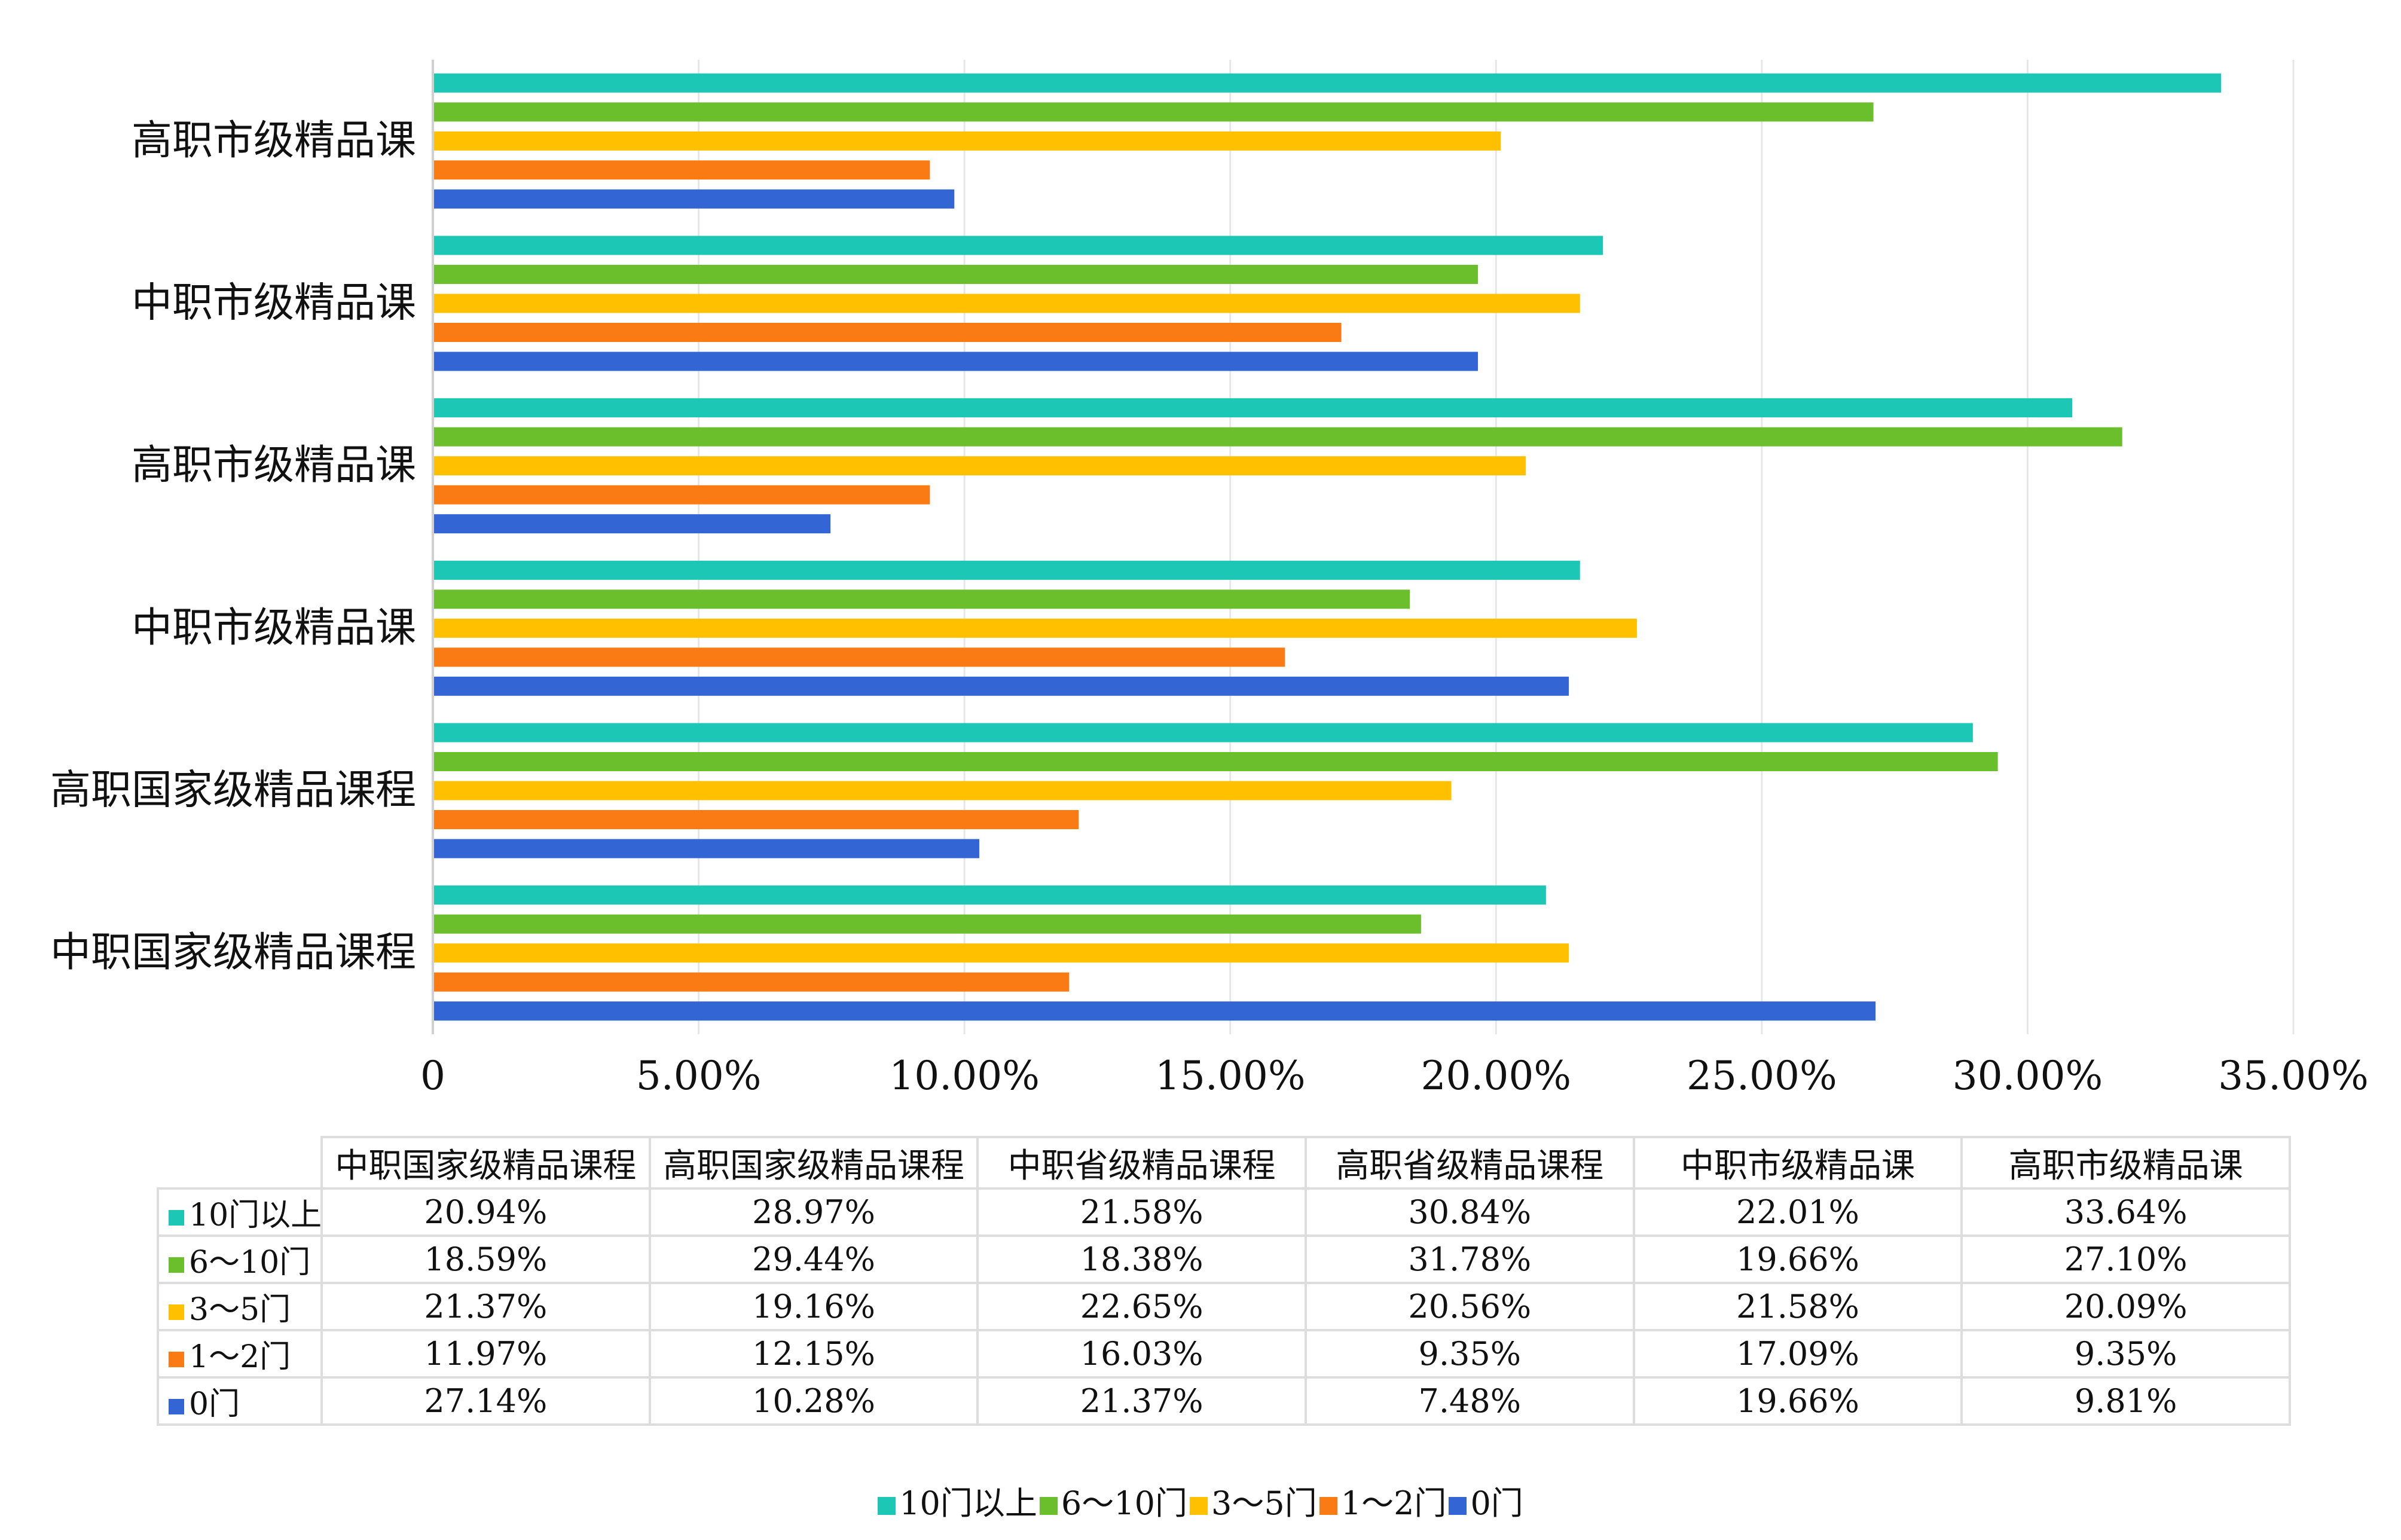  Describe the element at coordinates (2125, 1401) in the screenshot. I see `table-cell: 9.81%` at that location.